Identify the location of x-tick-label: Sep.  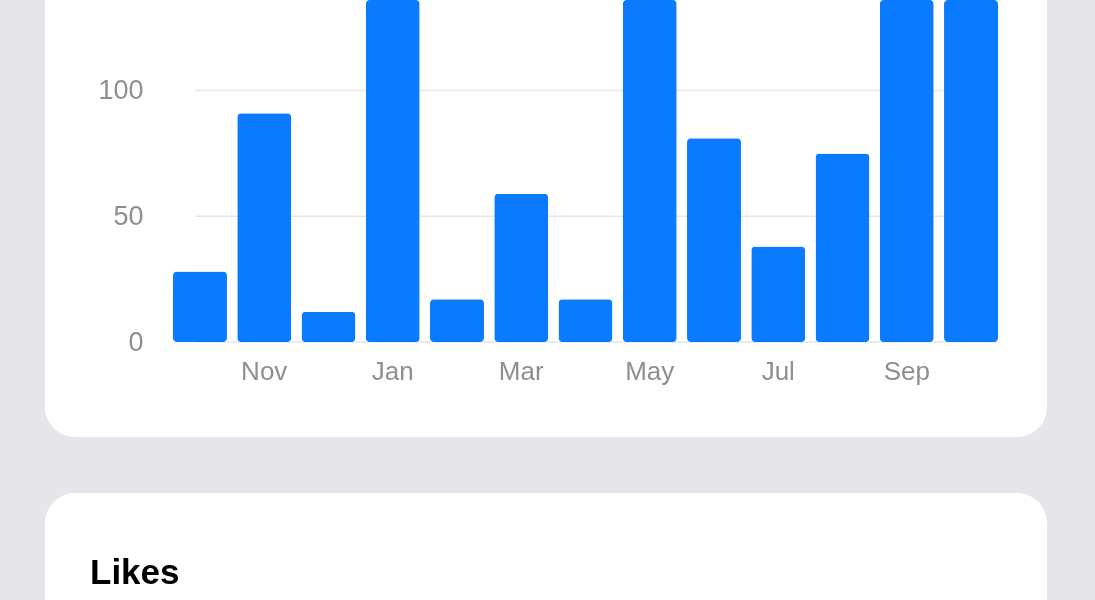
(906, 370).